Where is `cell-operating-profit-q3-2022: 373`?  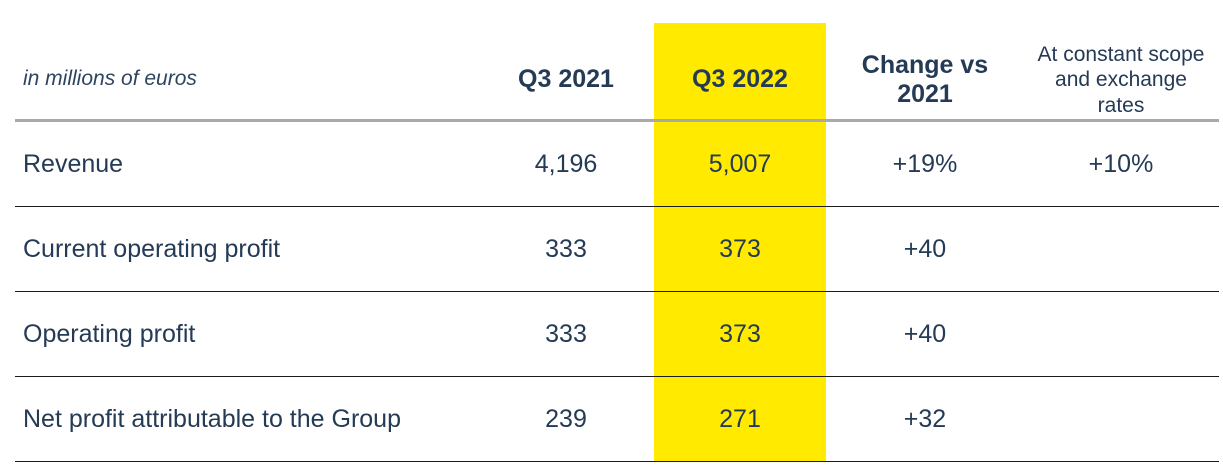
cell-operating-profit-q3-2022: 373 is located at coordinates (740, 333).